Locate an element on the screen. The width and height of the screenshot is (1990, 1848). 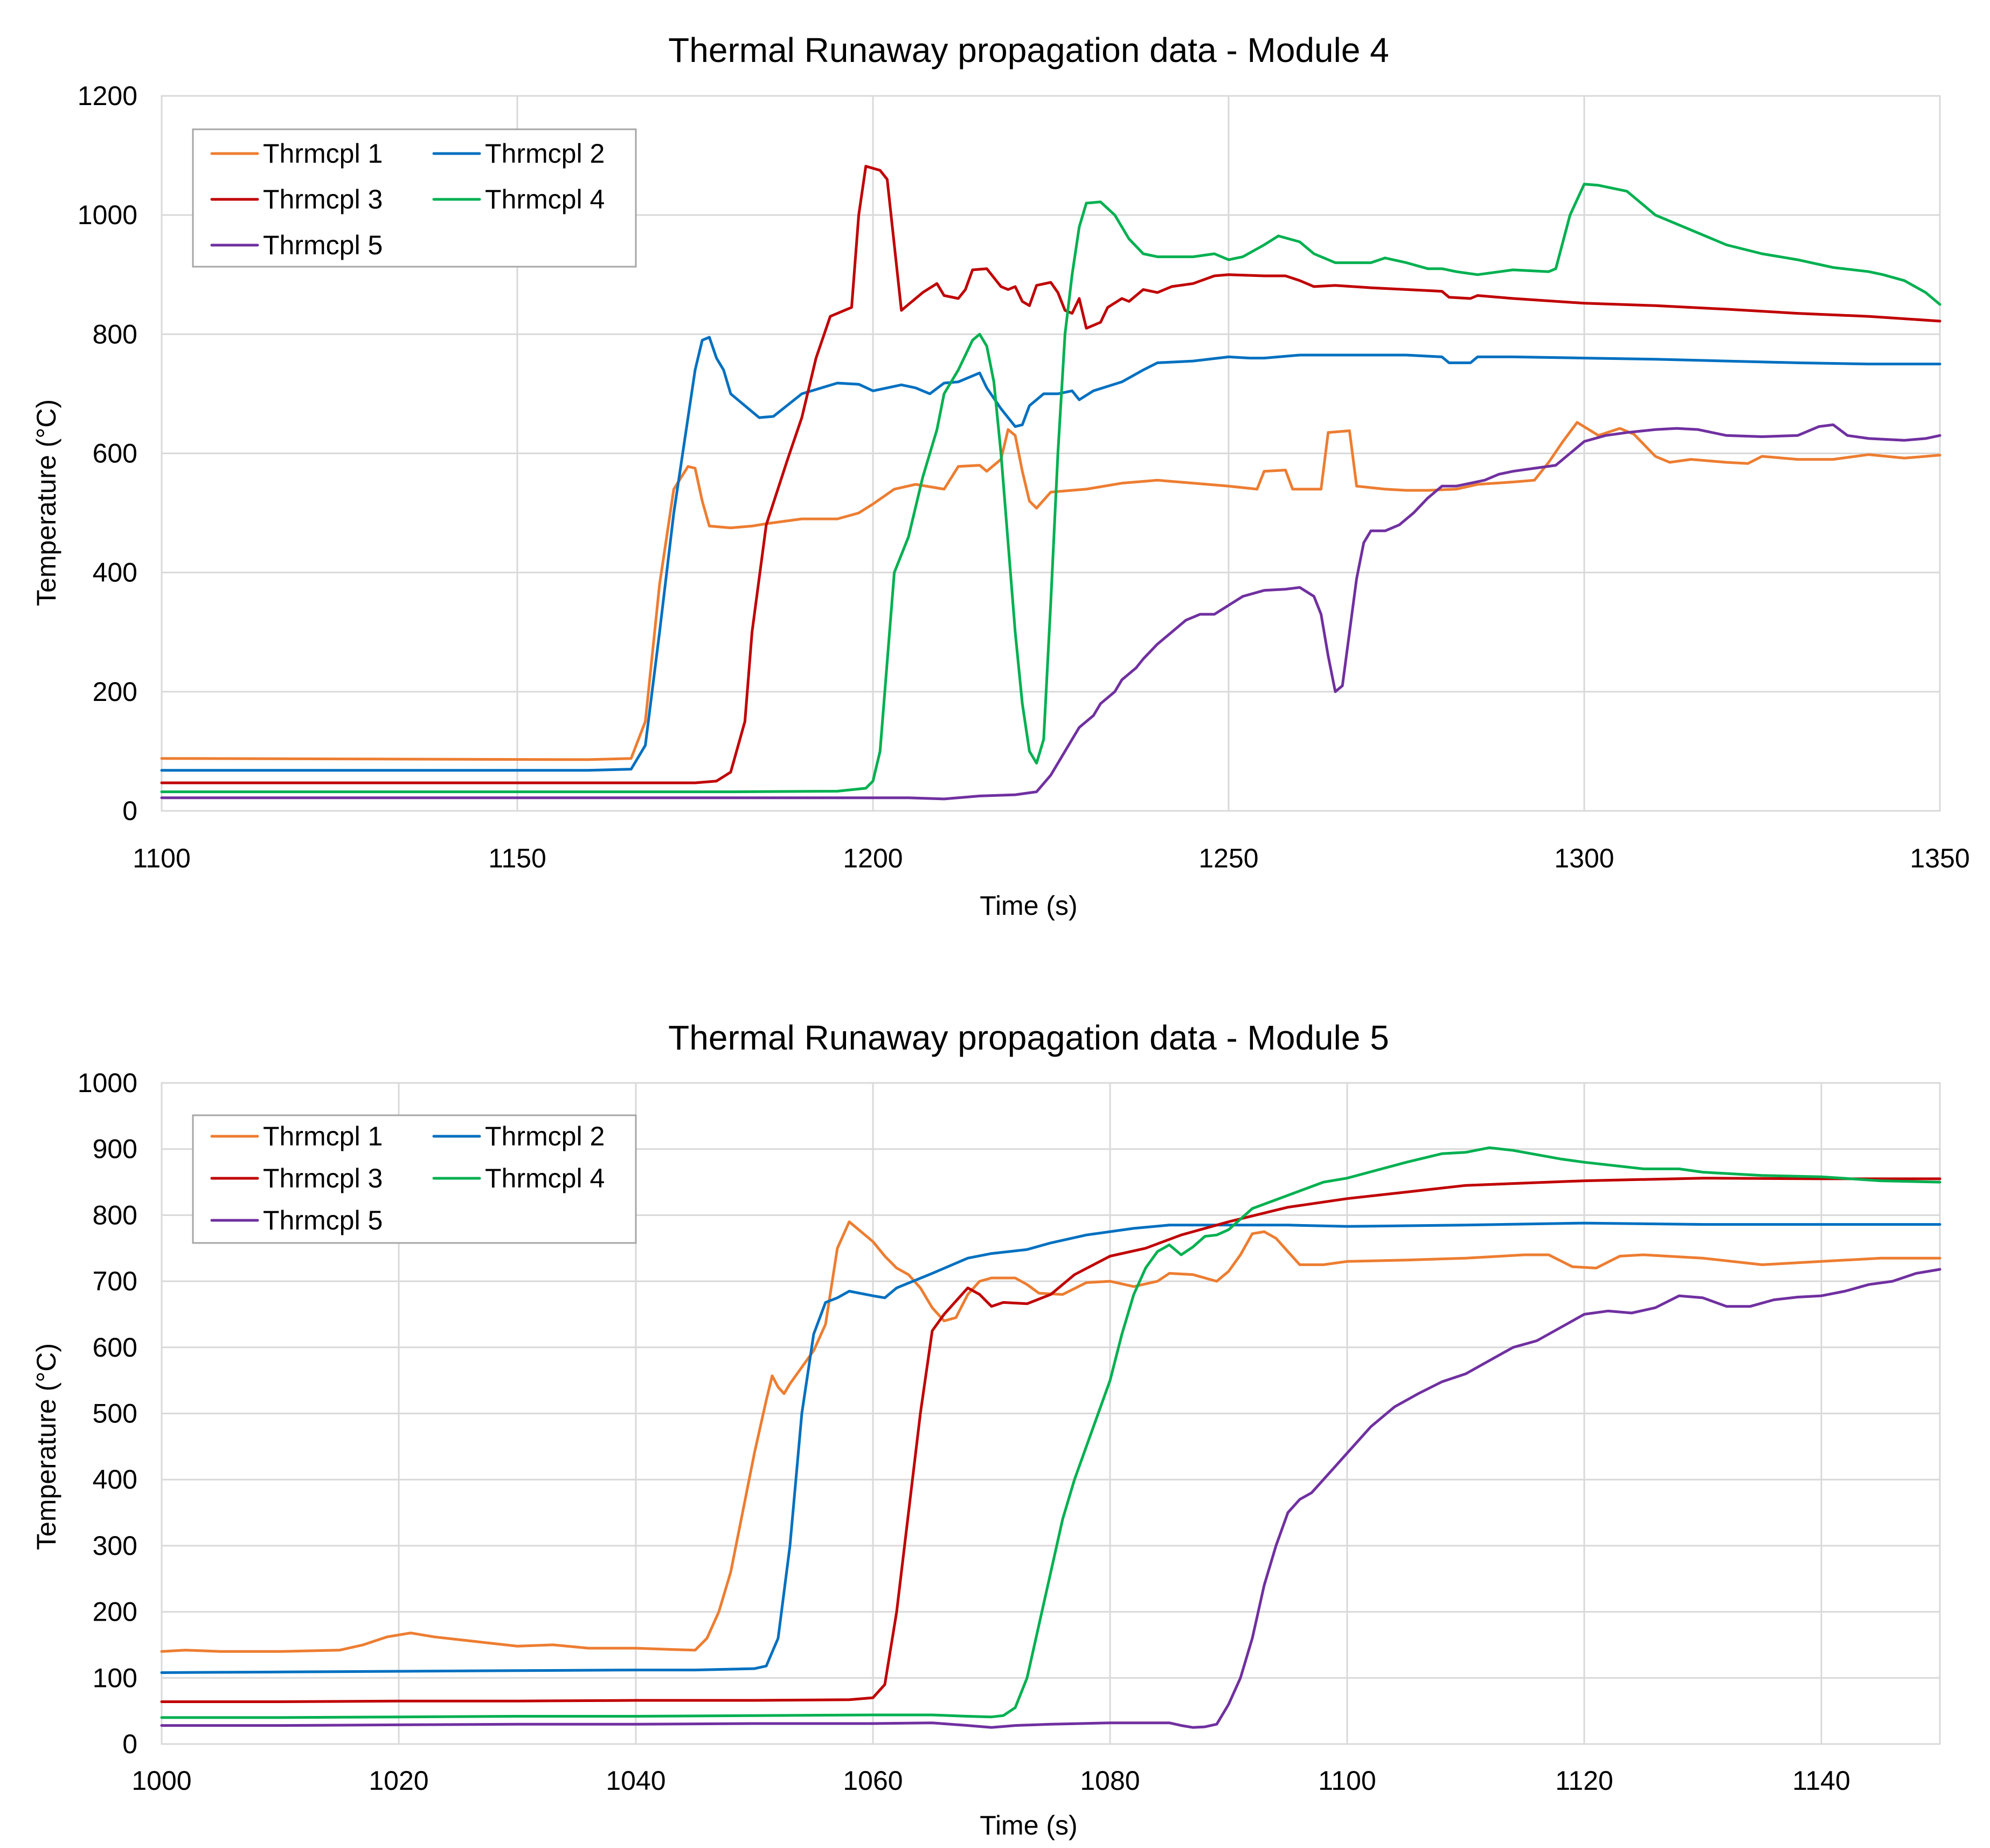
x-tick-label: 1060 is located at coordinates (873, 1781).